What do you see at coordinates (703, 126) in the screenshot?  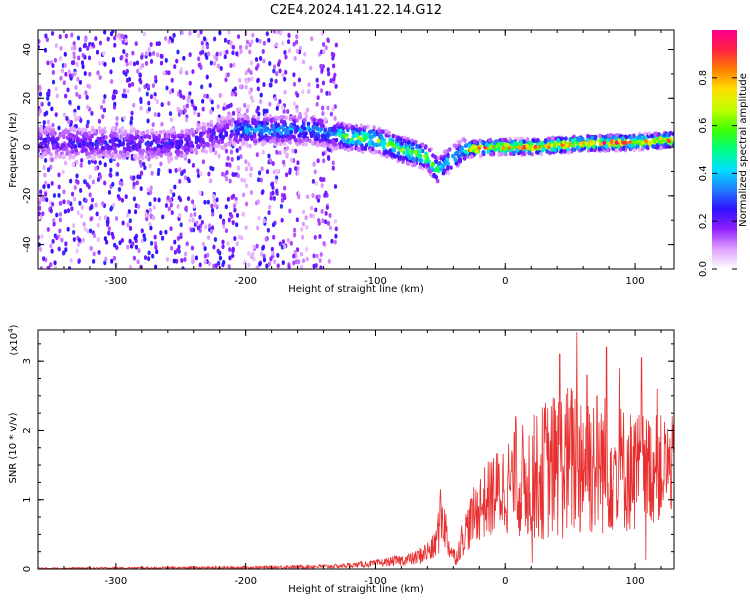 I see `colorbar-tick-label: 0.6` at bounding box center [703, 126].